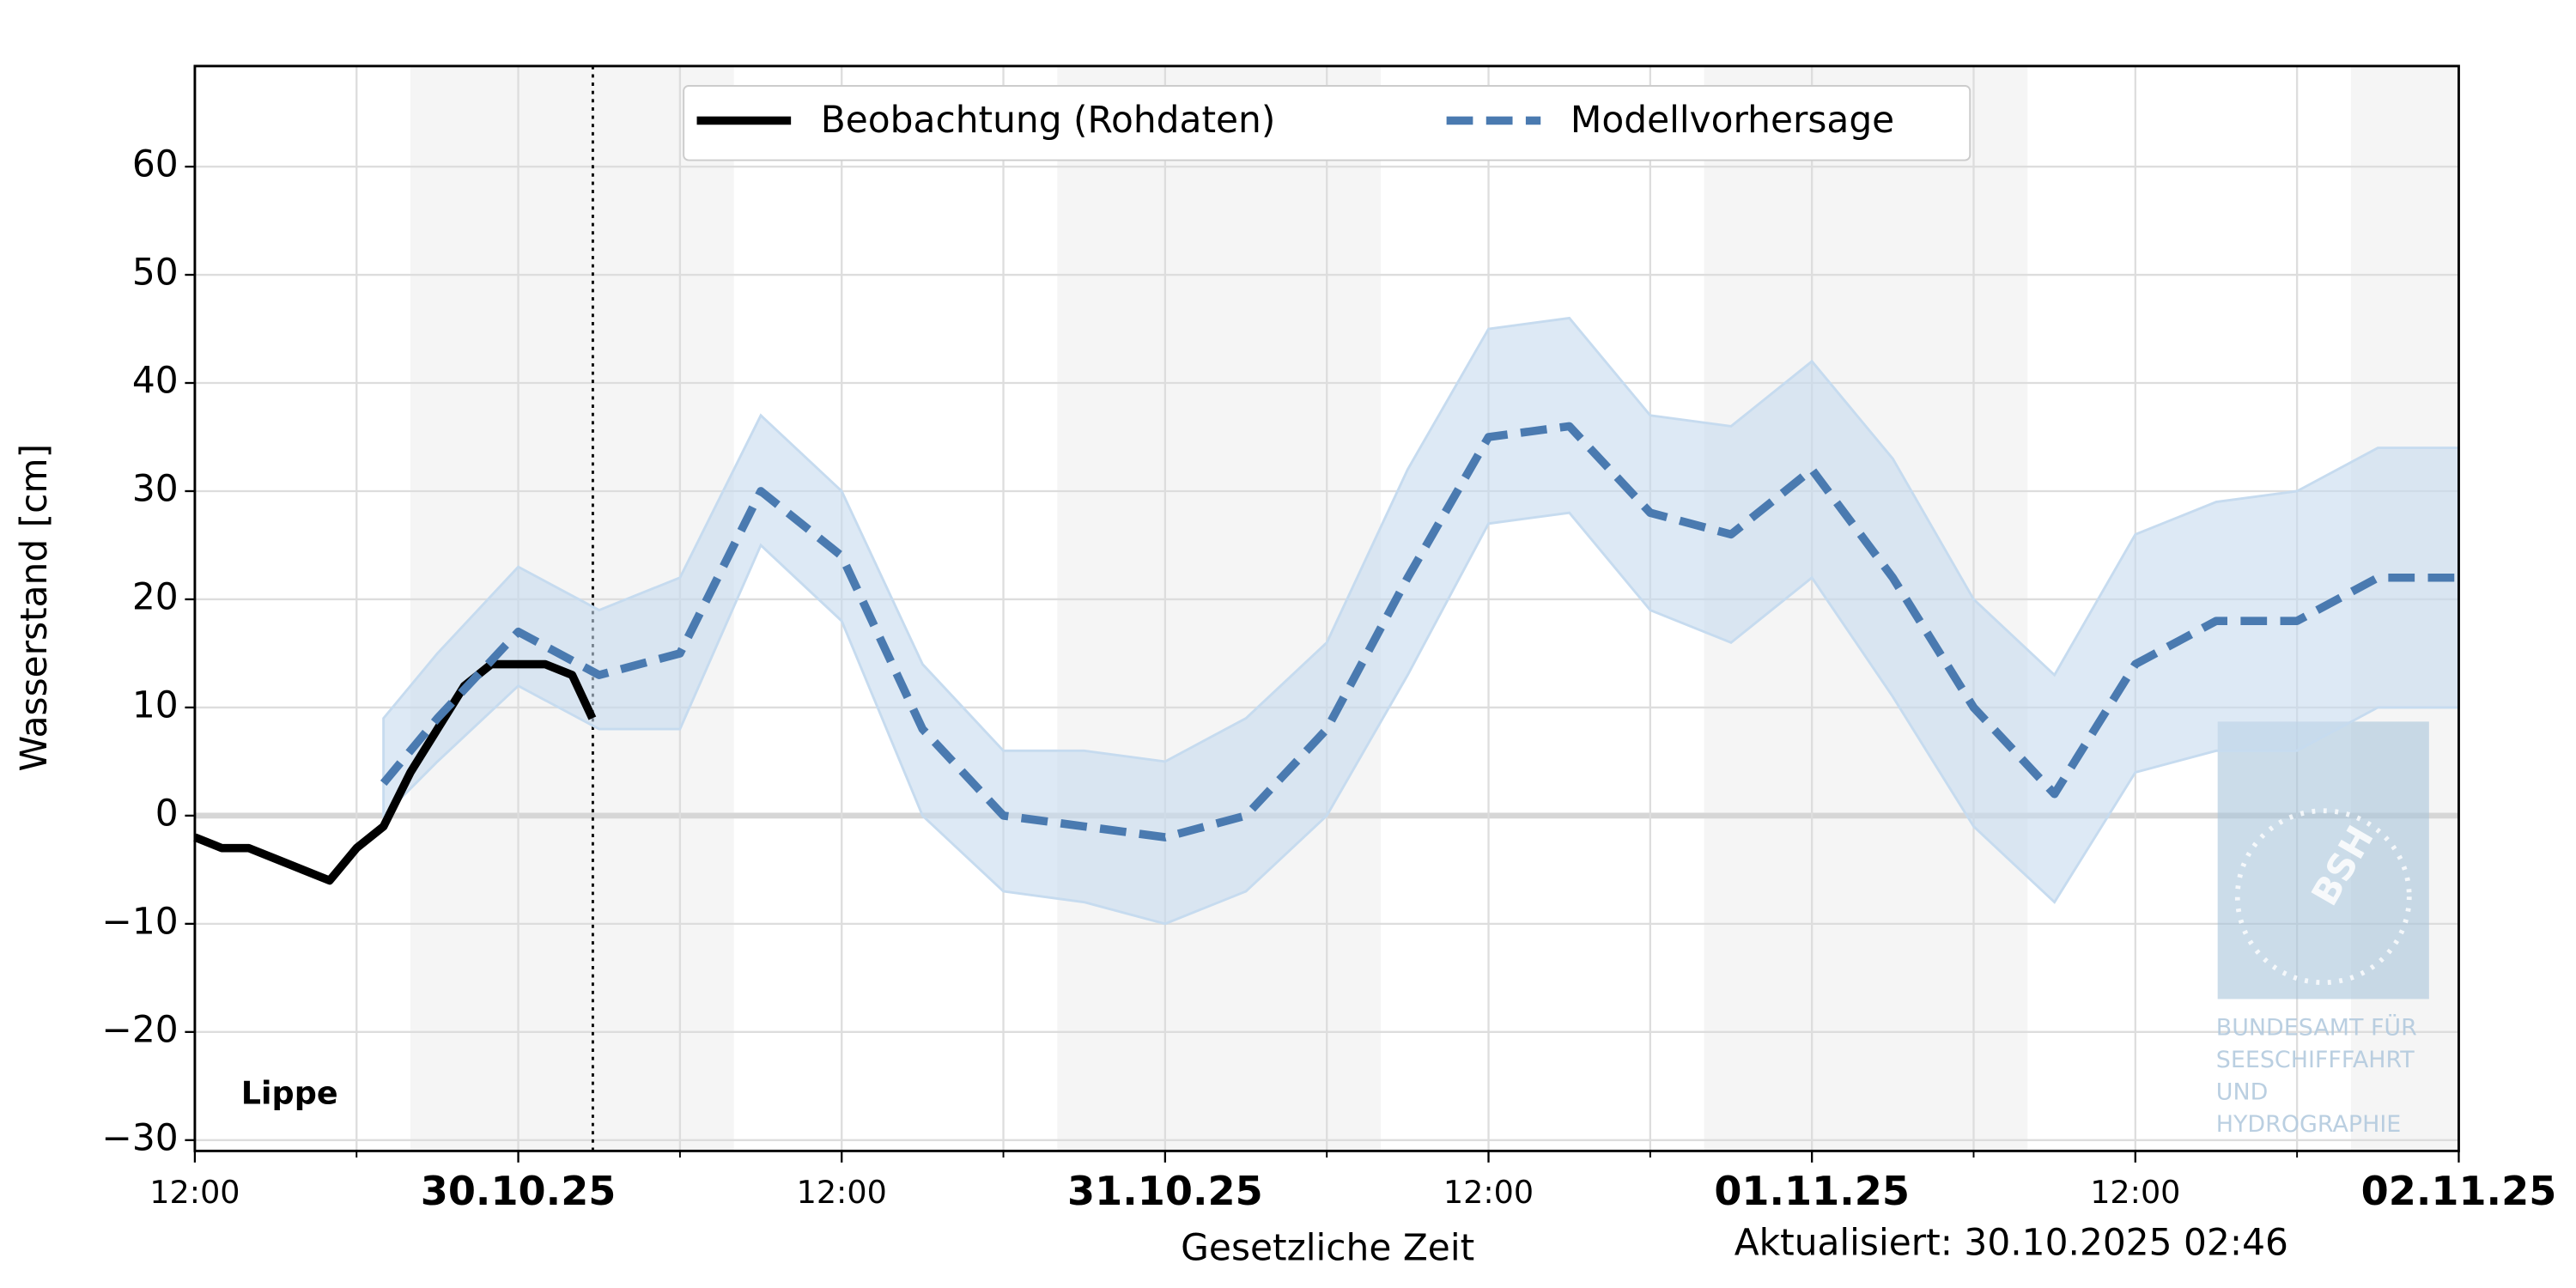 This screenshot has height=1288, width=2576. Describe the element at coordinates (519, 1191) in the screenshot. I see `x-tick-label: 30.10.25` at that location.